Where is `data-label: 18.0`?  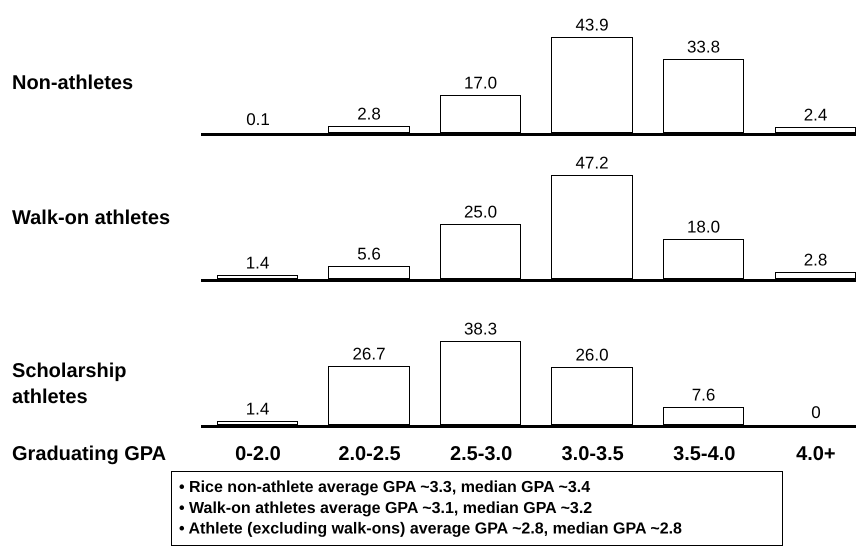 data-label: 18.0 is located at coordinates (703, 227).